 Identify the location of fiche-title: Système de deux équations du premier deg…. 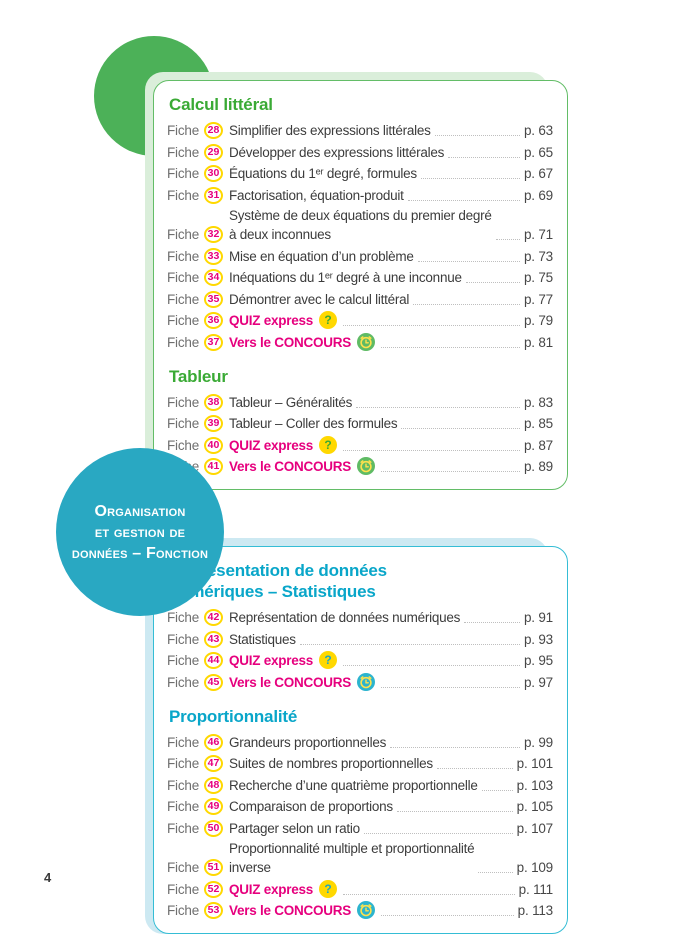
(360, 225).